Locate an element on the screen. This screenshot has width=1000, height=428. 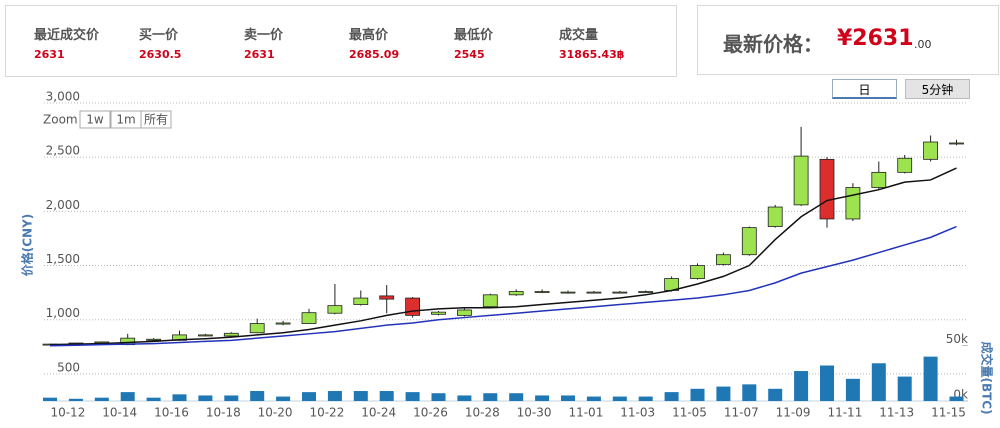
x-tick-label: 11-11 is located at coordinates (844, 413).